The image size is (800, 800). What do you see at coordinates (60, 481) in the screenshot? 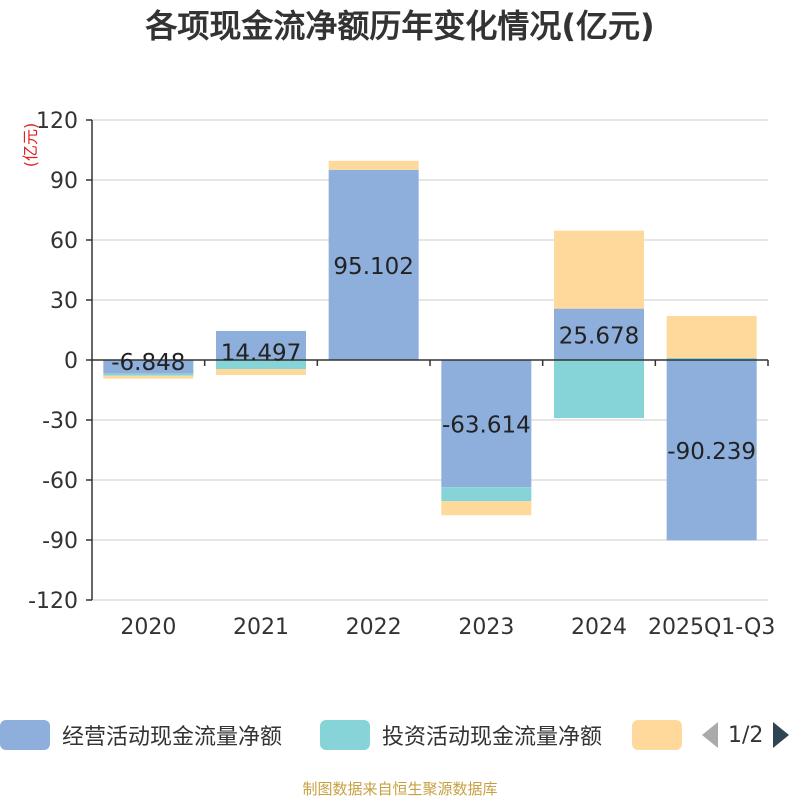
I see `y-tick-label: -60` at bounding box center [60, 481].